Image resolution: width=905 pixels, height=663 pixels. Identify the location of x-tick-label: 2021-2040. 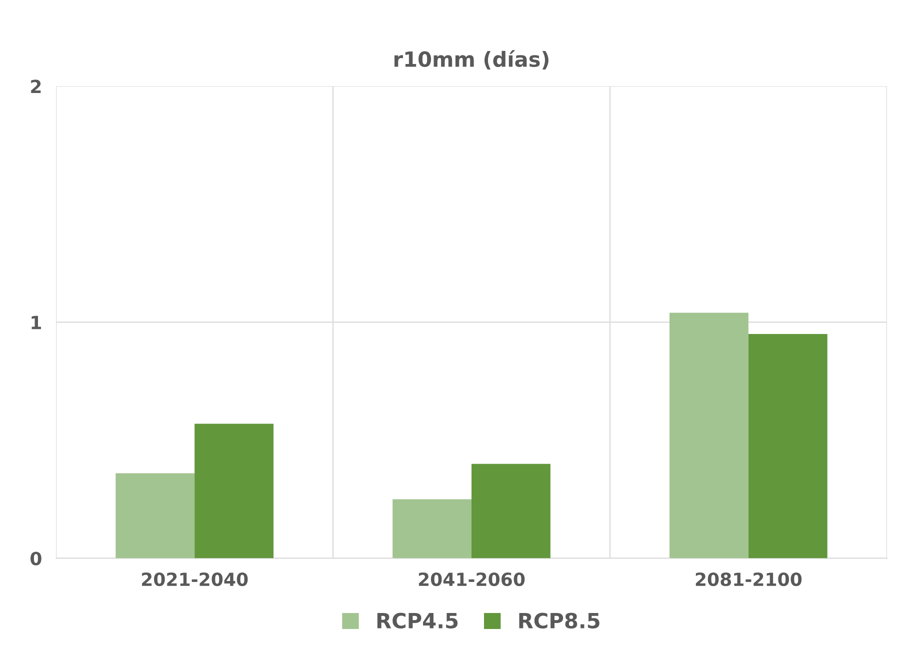
(195, 579).